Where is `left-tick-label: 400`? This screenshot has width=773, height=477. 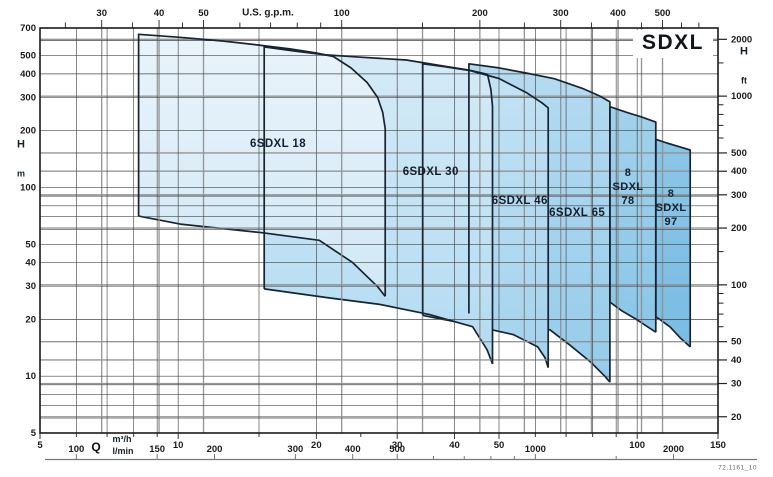
left-tick-label: 400 is located at coordinates (28, 74).